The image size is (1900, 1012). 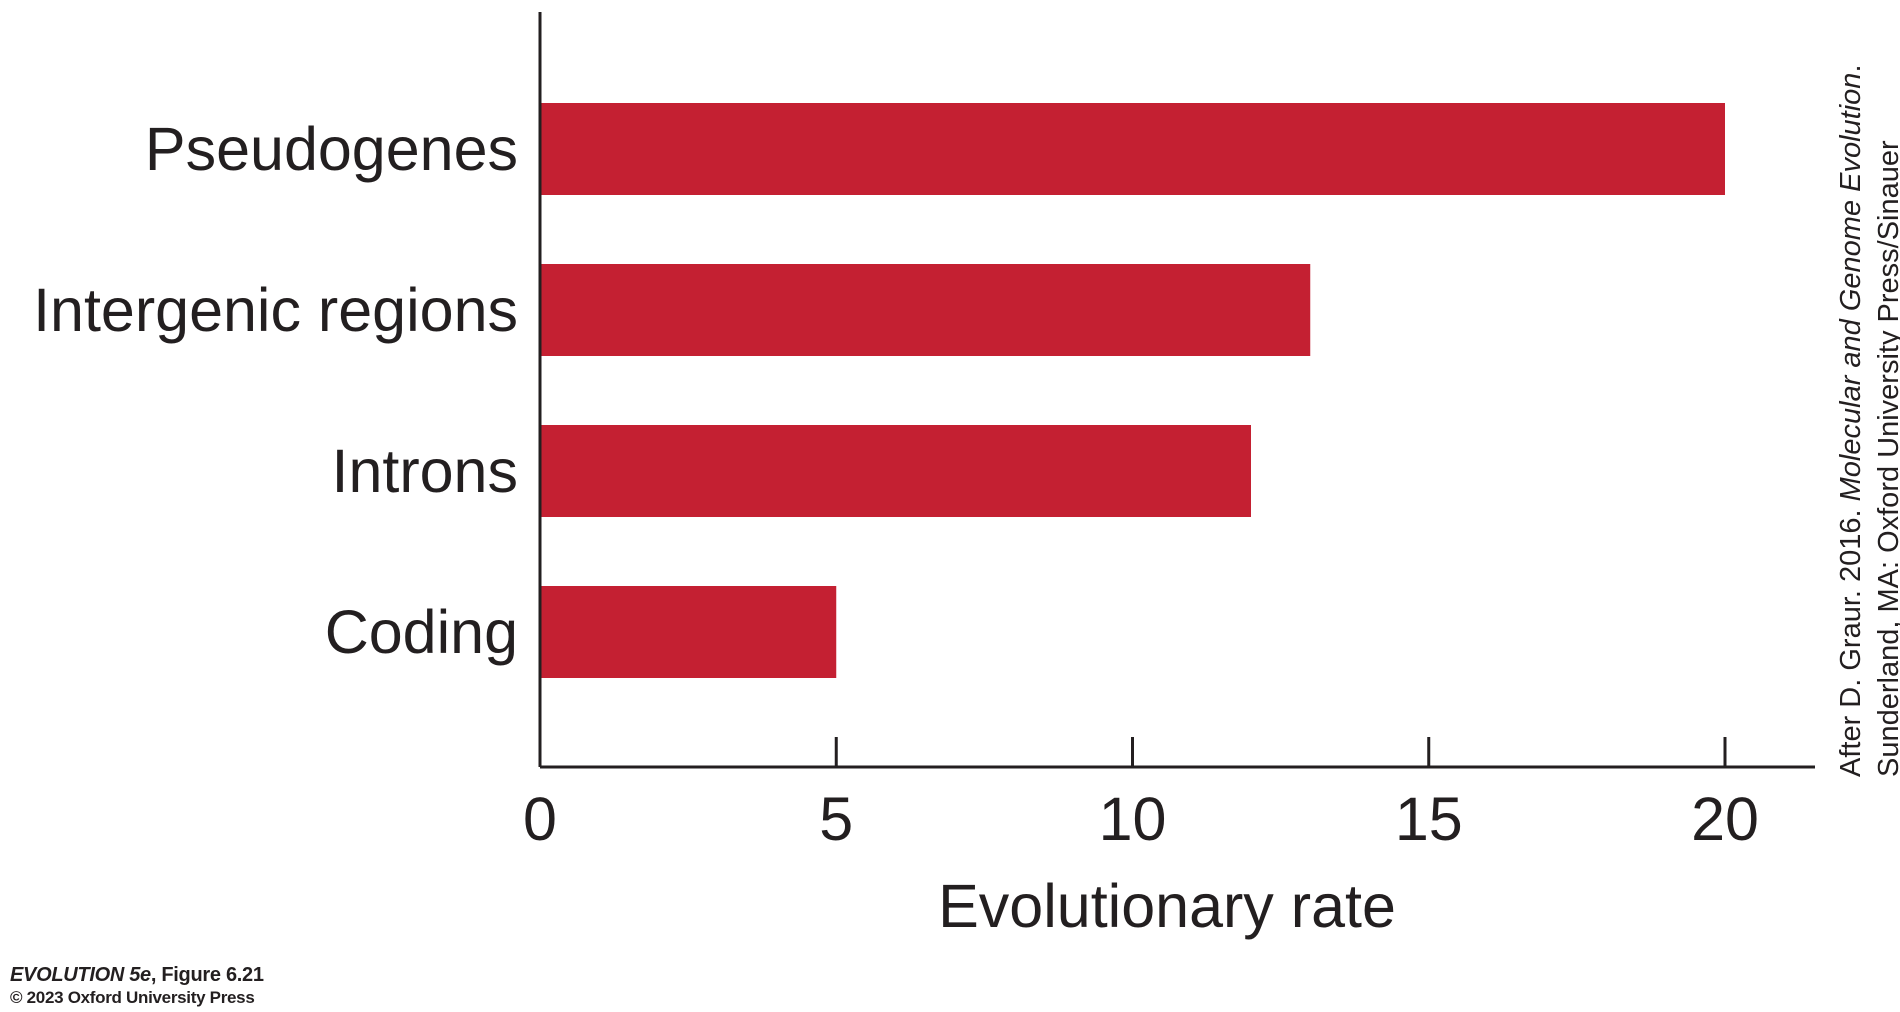 What do you see at coordinates (1851, 639) in the screenshot?
I see `credit-prefix: After D. Graur. 2016.` at bounding box center [1851, 639].